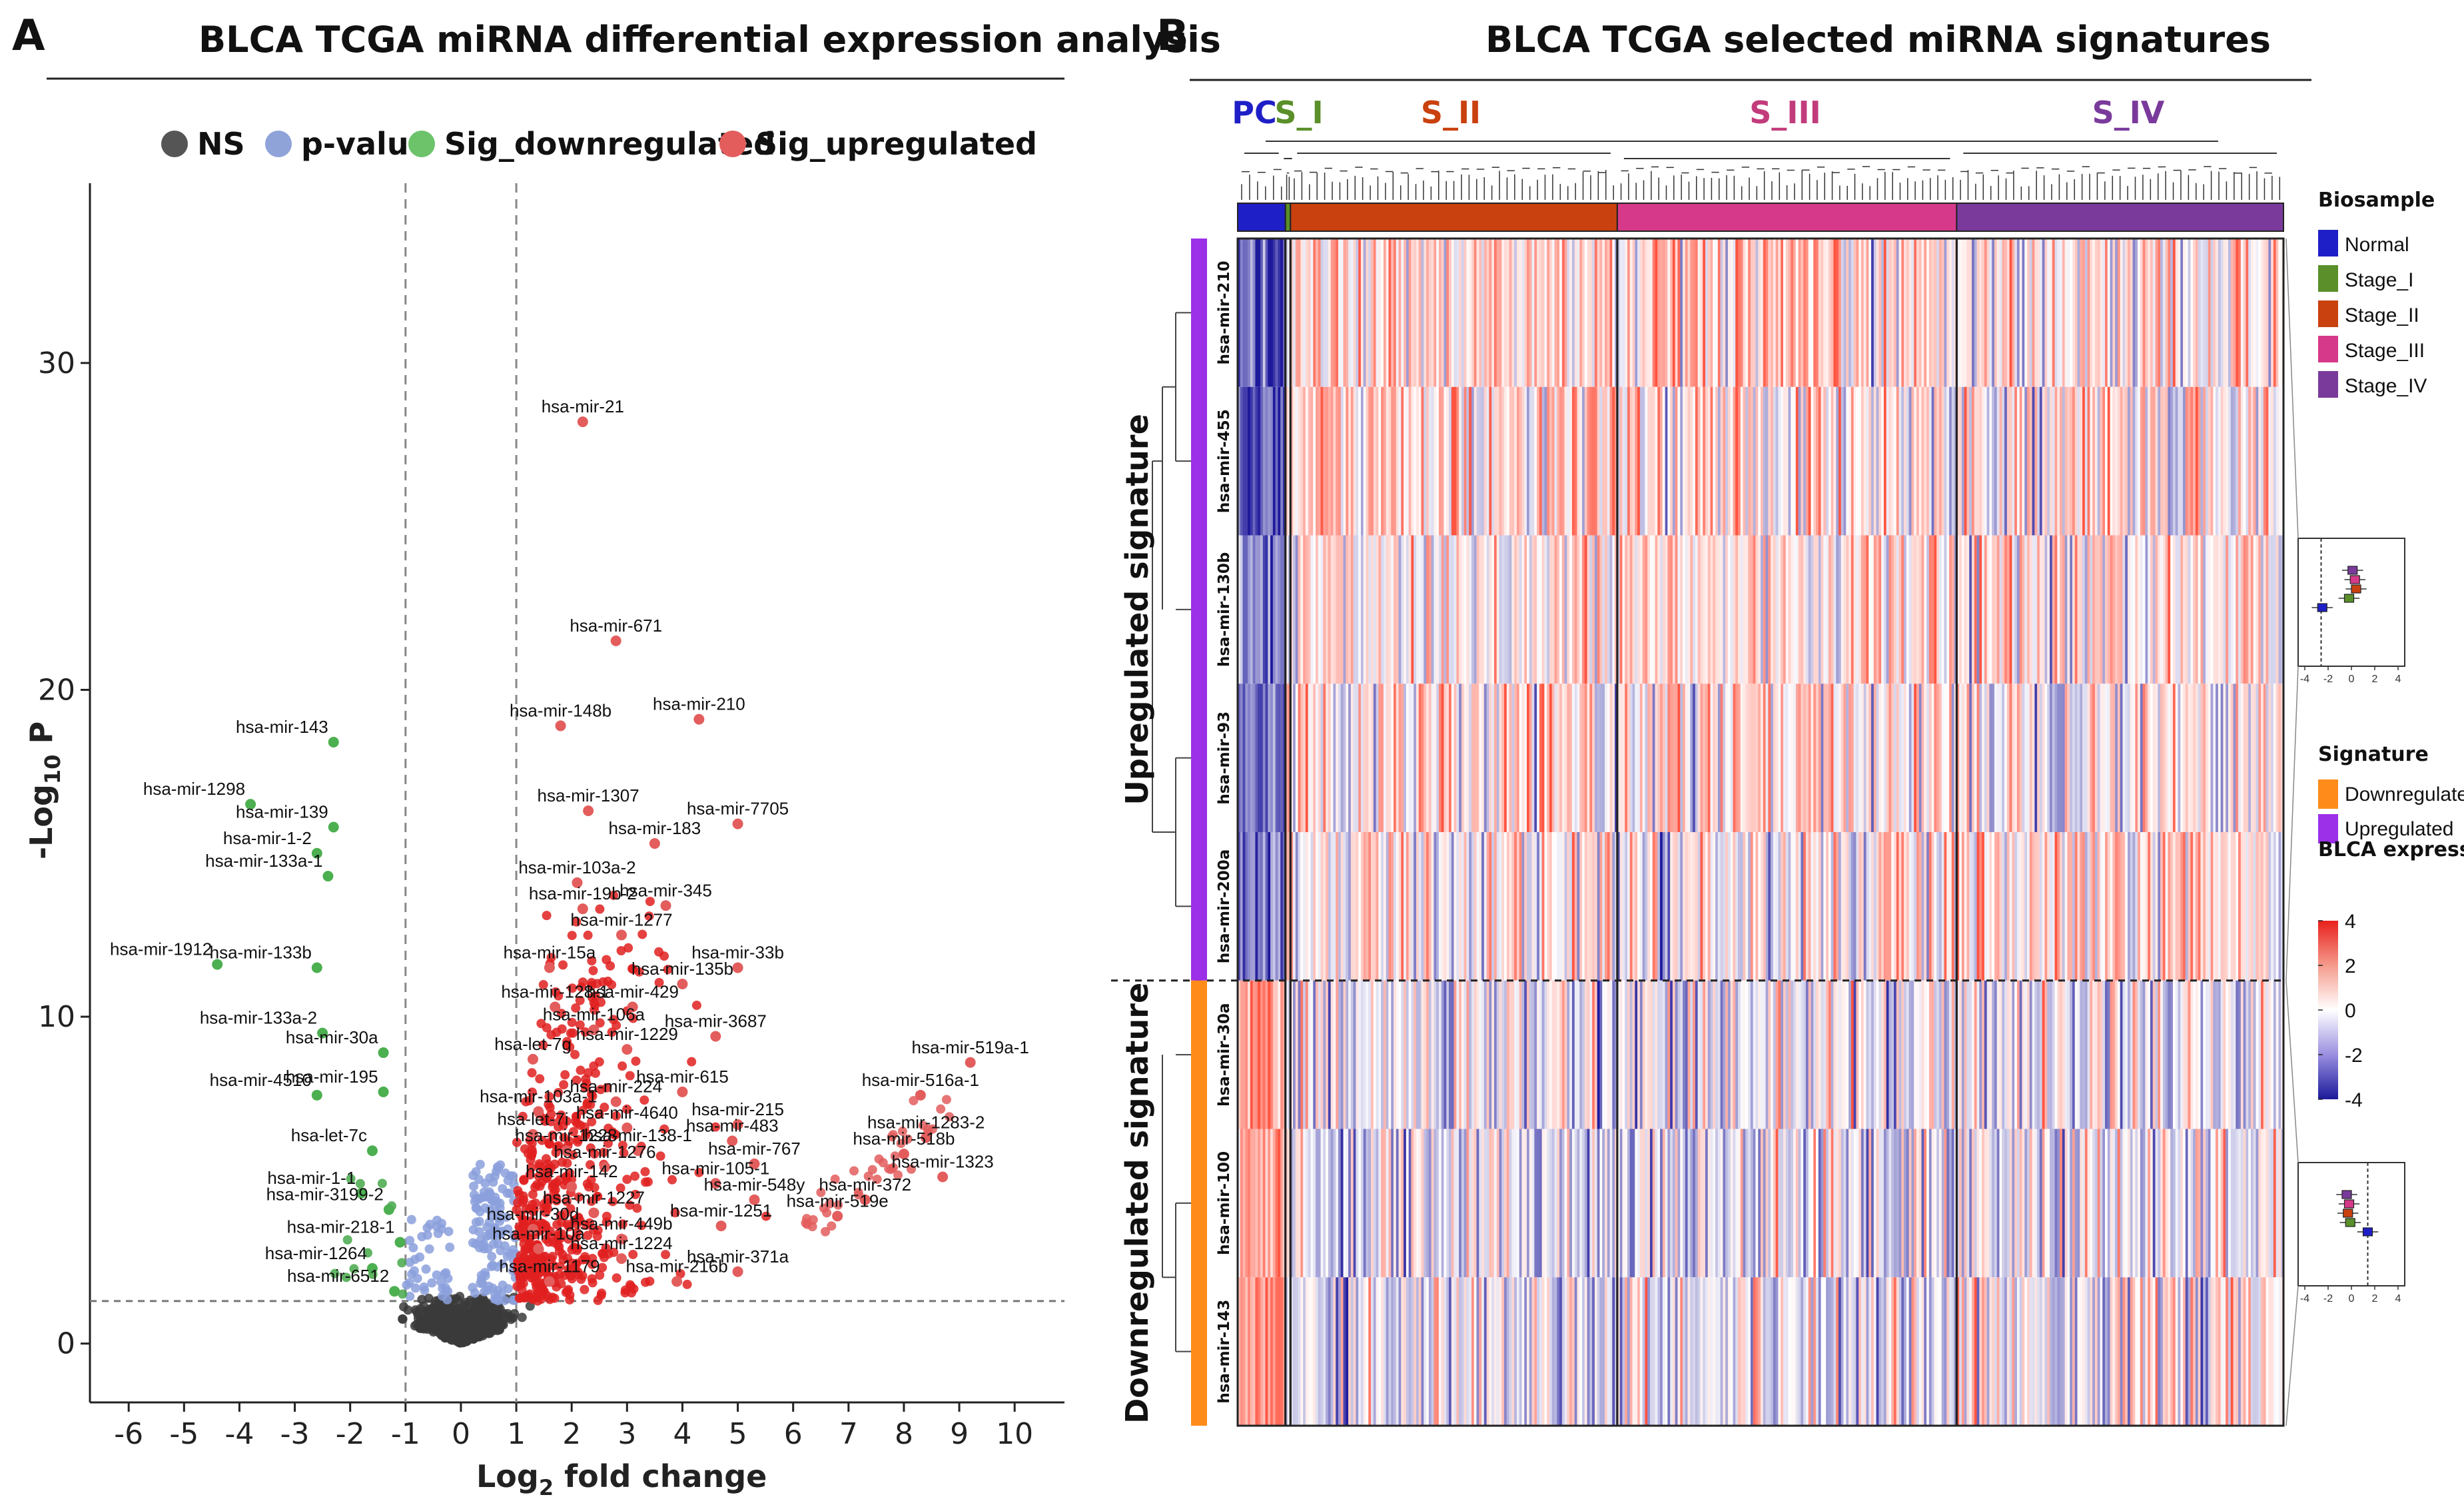 The width and height of the screenshot is (2464, 1507). What do you see at coordinates (754, 1199) in the screenshot?
I see `labeled-point-hsa-mir-548y` at bounding box center [754, 1199].